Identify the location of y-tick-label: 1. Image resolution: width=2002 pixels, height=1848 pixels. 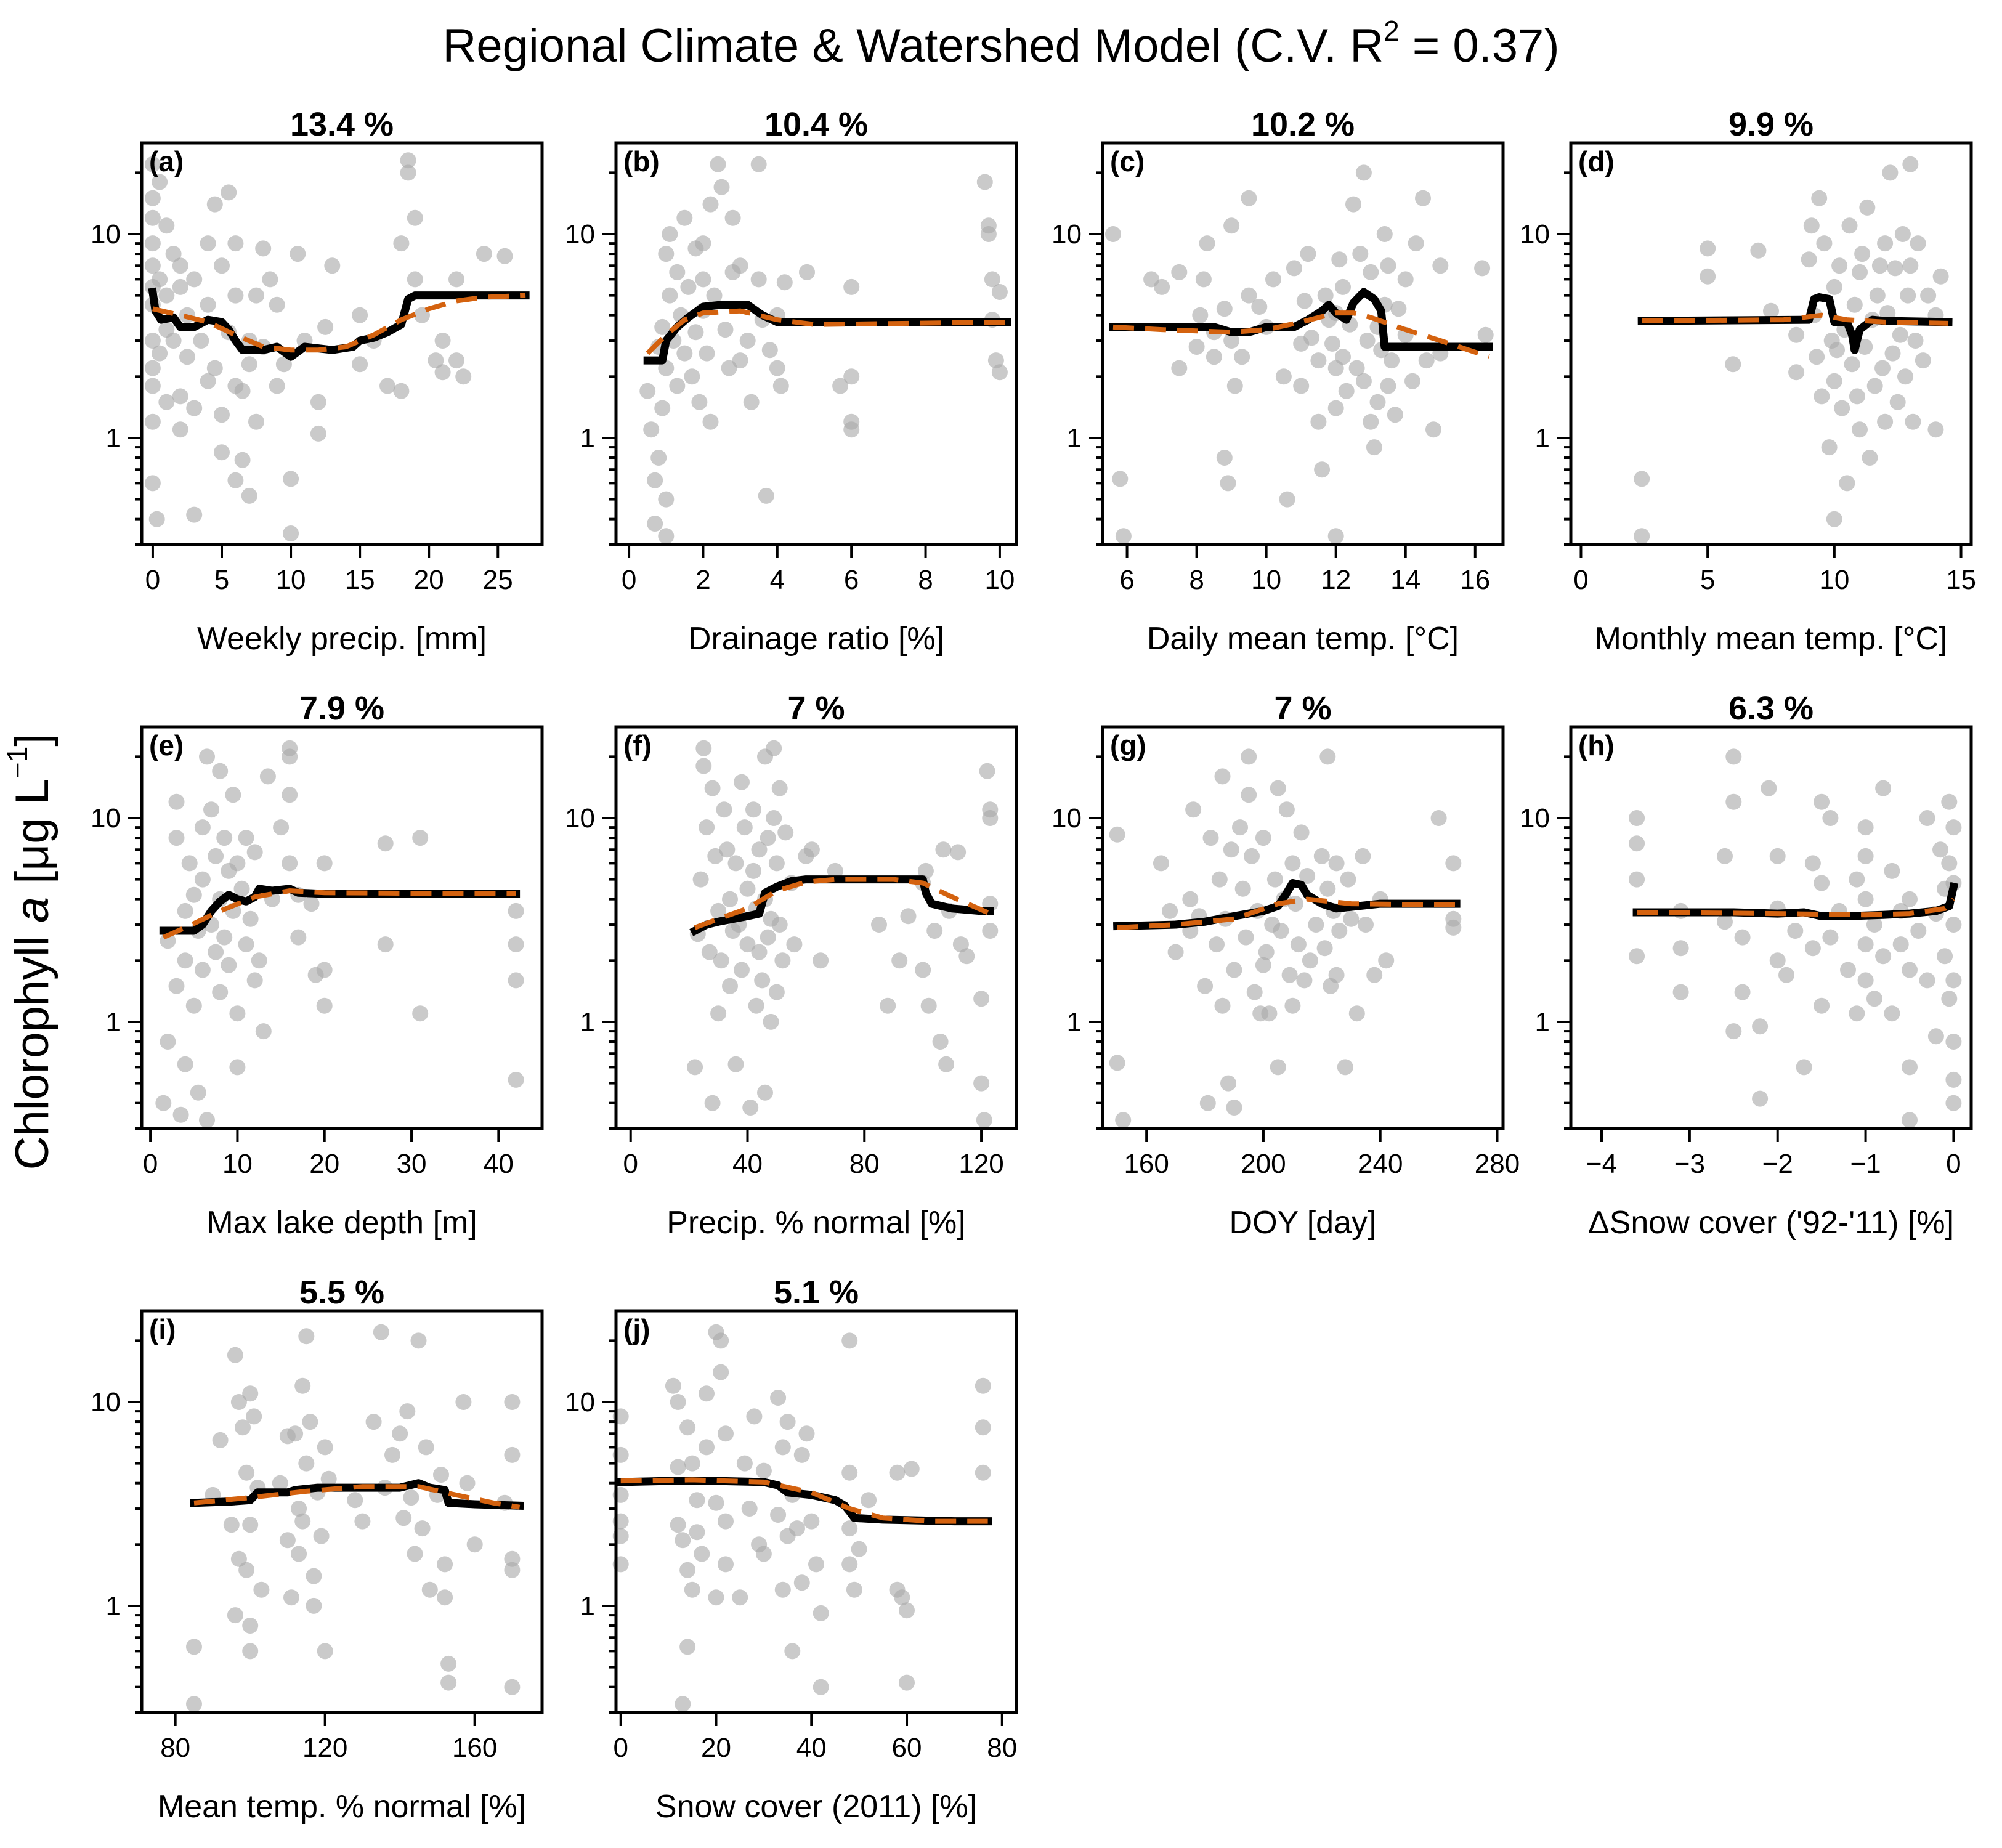
(587, 1022).